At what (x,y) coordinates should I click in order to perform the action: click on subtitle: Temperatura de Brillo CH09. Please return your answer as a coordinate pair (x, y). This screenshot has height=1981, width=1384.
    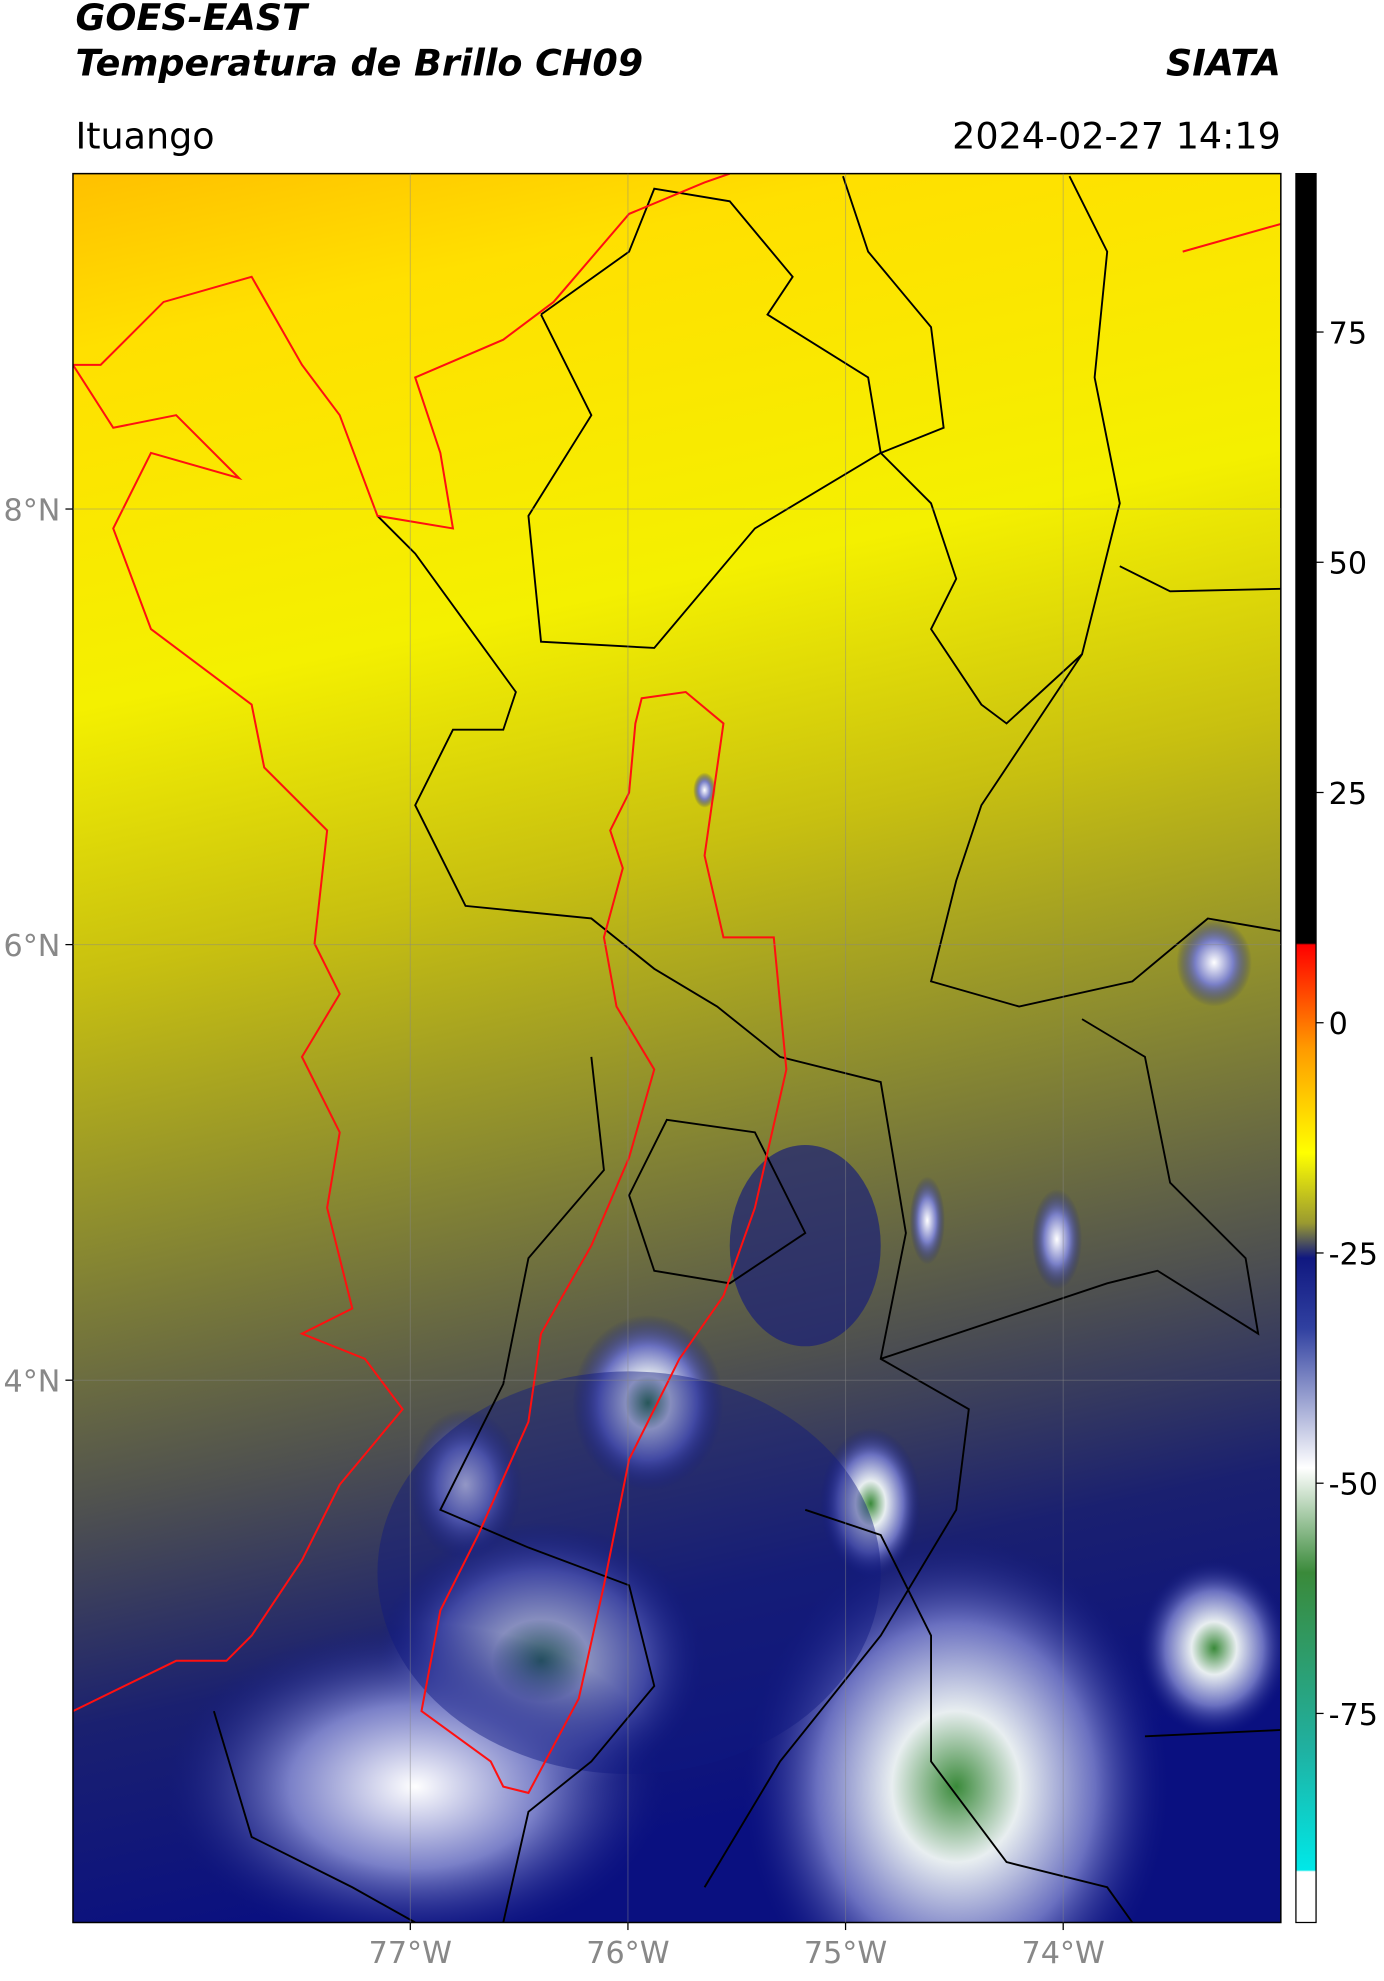
    Looking at the image, I should click on (359, 62).